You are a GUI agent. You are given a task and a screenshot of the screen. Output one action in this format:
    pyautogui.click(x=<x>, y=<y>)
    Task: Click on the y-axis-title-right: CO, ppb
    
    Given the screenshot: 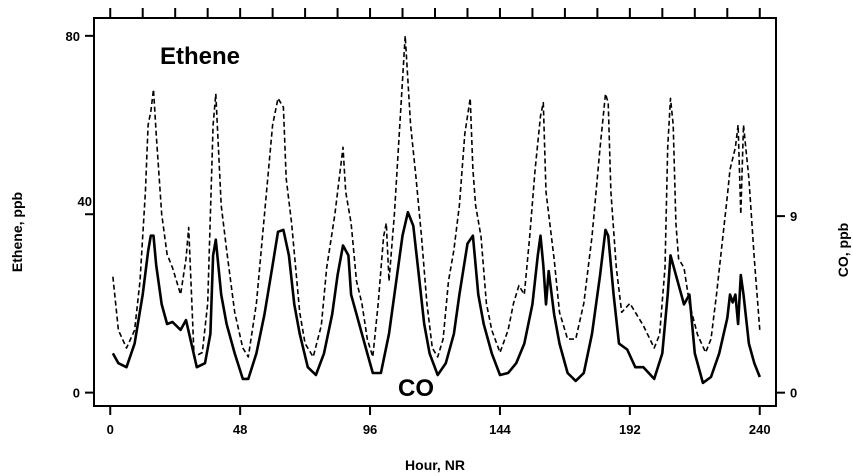 What is the action you would take?
    pyautogui.click(x=843, y=250)
    